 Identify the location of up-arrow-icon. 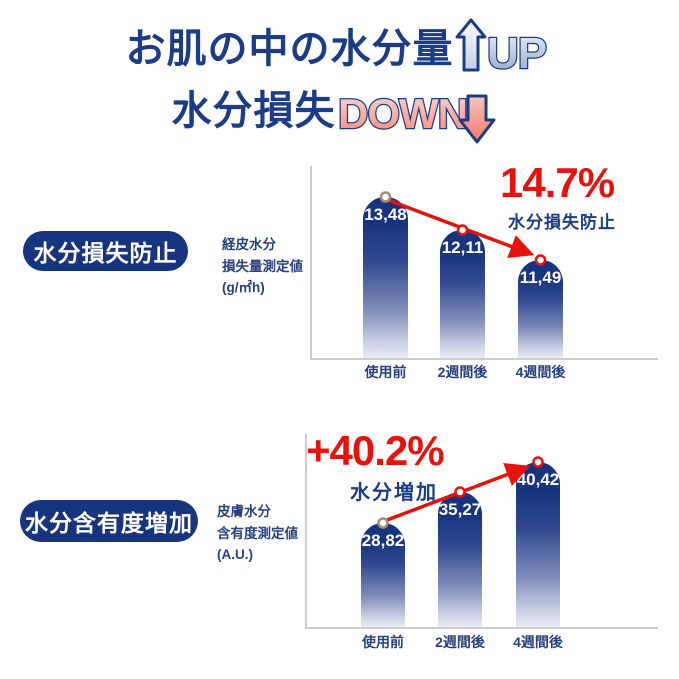
(470, 45).